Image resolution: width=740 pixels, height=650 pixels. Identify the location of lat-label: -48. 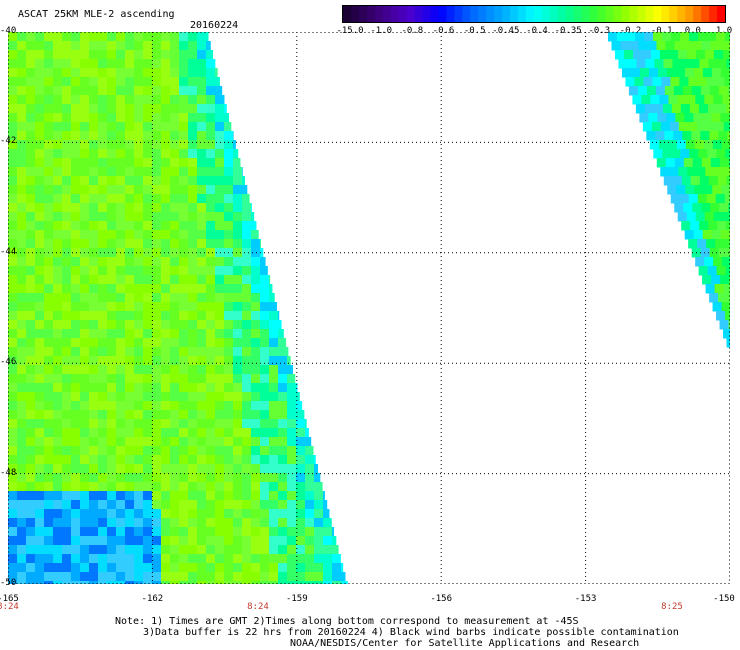
(8, 472).